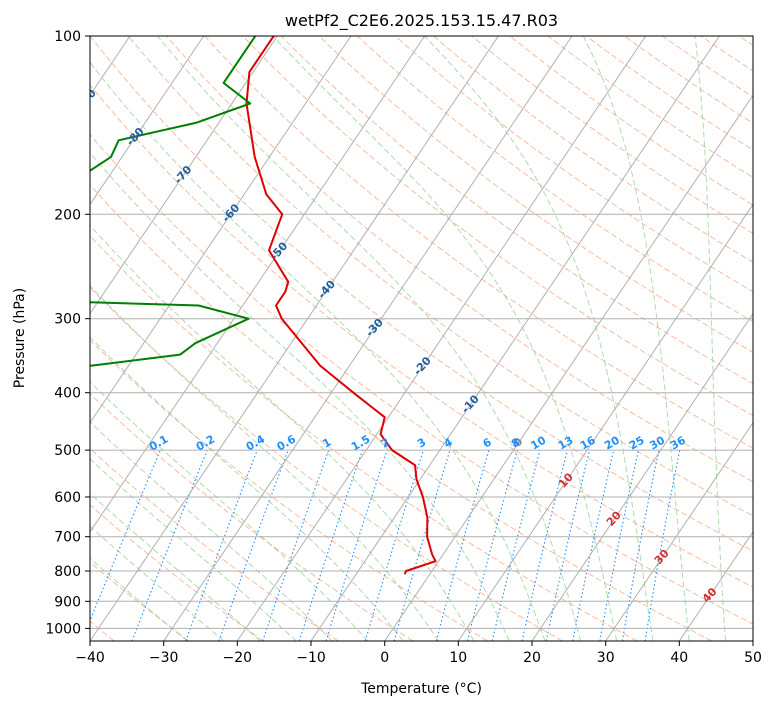  What do you see at coordinates (606, 658) in the screenshot?
I see `x-tick-label: 30` at bounding box center [606, 658].